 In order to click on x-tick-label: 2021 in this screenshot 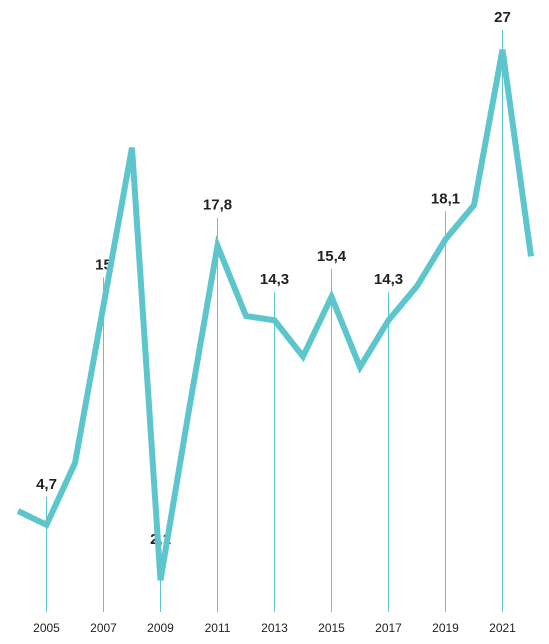, I will do `click(502, 628)`.